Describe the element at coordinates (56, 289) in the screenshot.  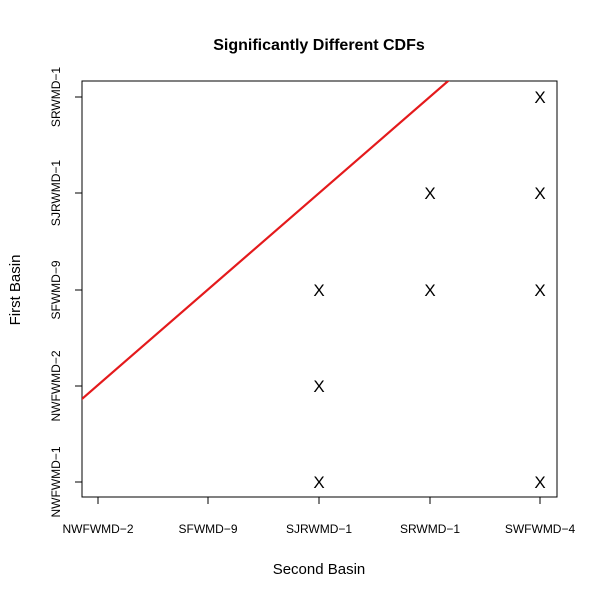
I see `y-tick-label: SFWMD−9` at that location.